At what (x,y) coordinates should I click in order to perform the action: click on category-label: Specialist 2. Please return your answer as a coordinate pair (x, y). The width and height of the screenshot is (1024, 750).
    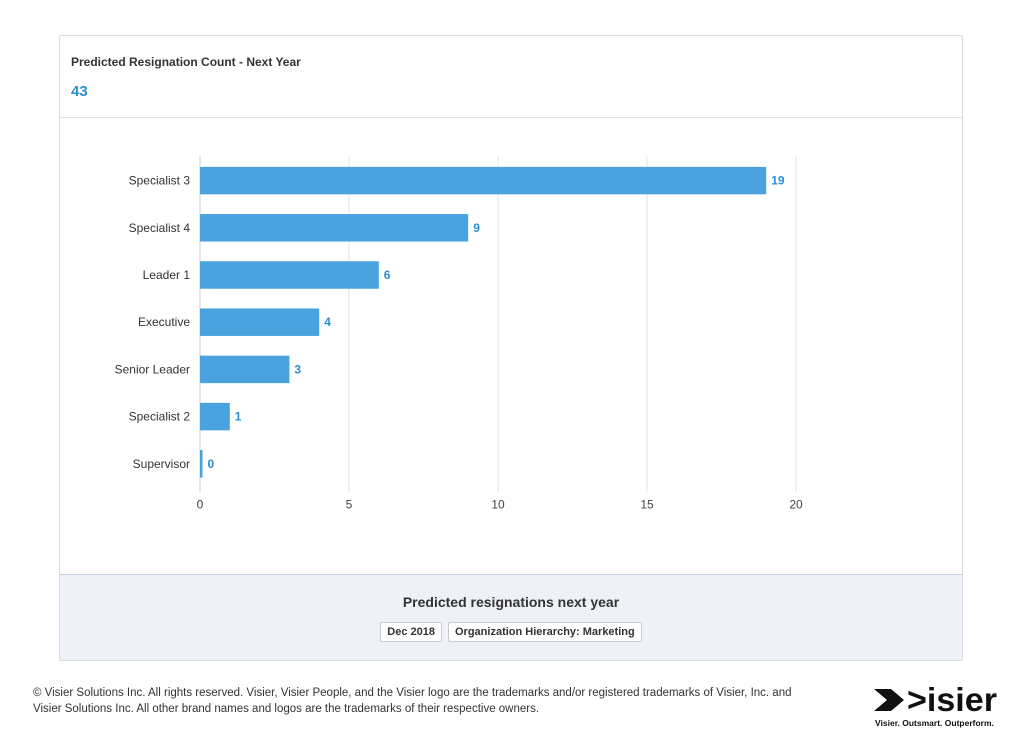
    Looking at the image, I should click on (160, 417).